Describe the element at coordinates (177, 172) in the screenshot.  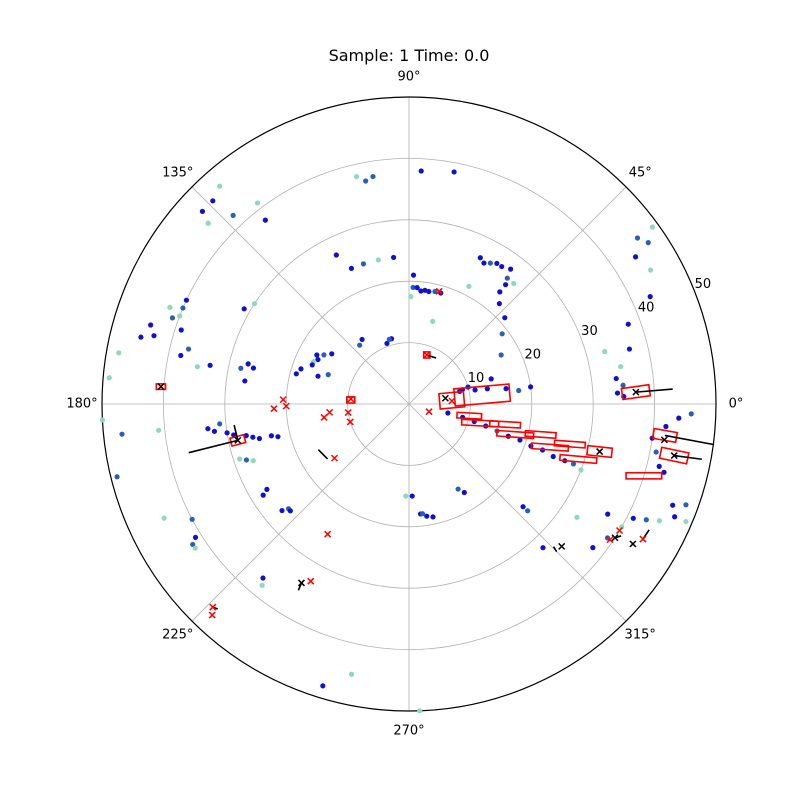
I see `theta-tick-label: 135°` at that location.